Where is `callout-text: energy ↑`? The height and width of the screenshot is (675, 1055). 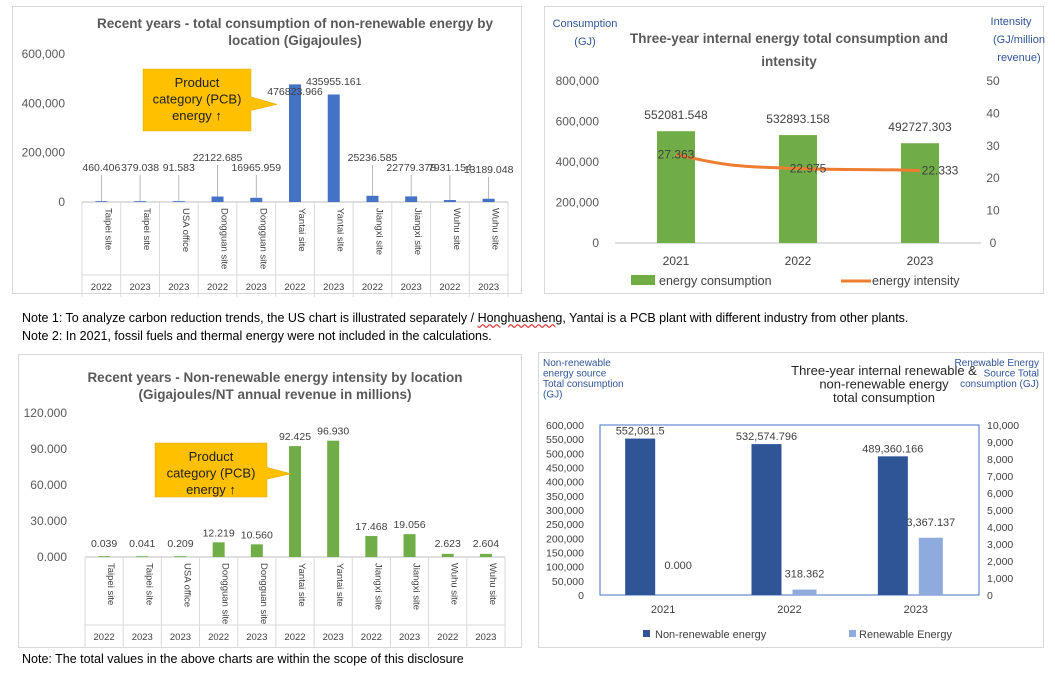 callout-text: energy ↑ is located at coordinates (197, 115).